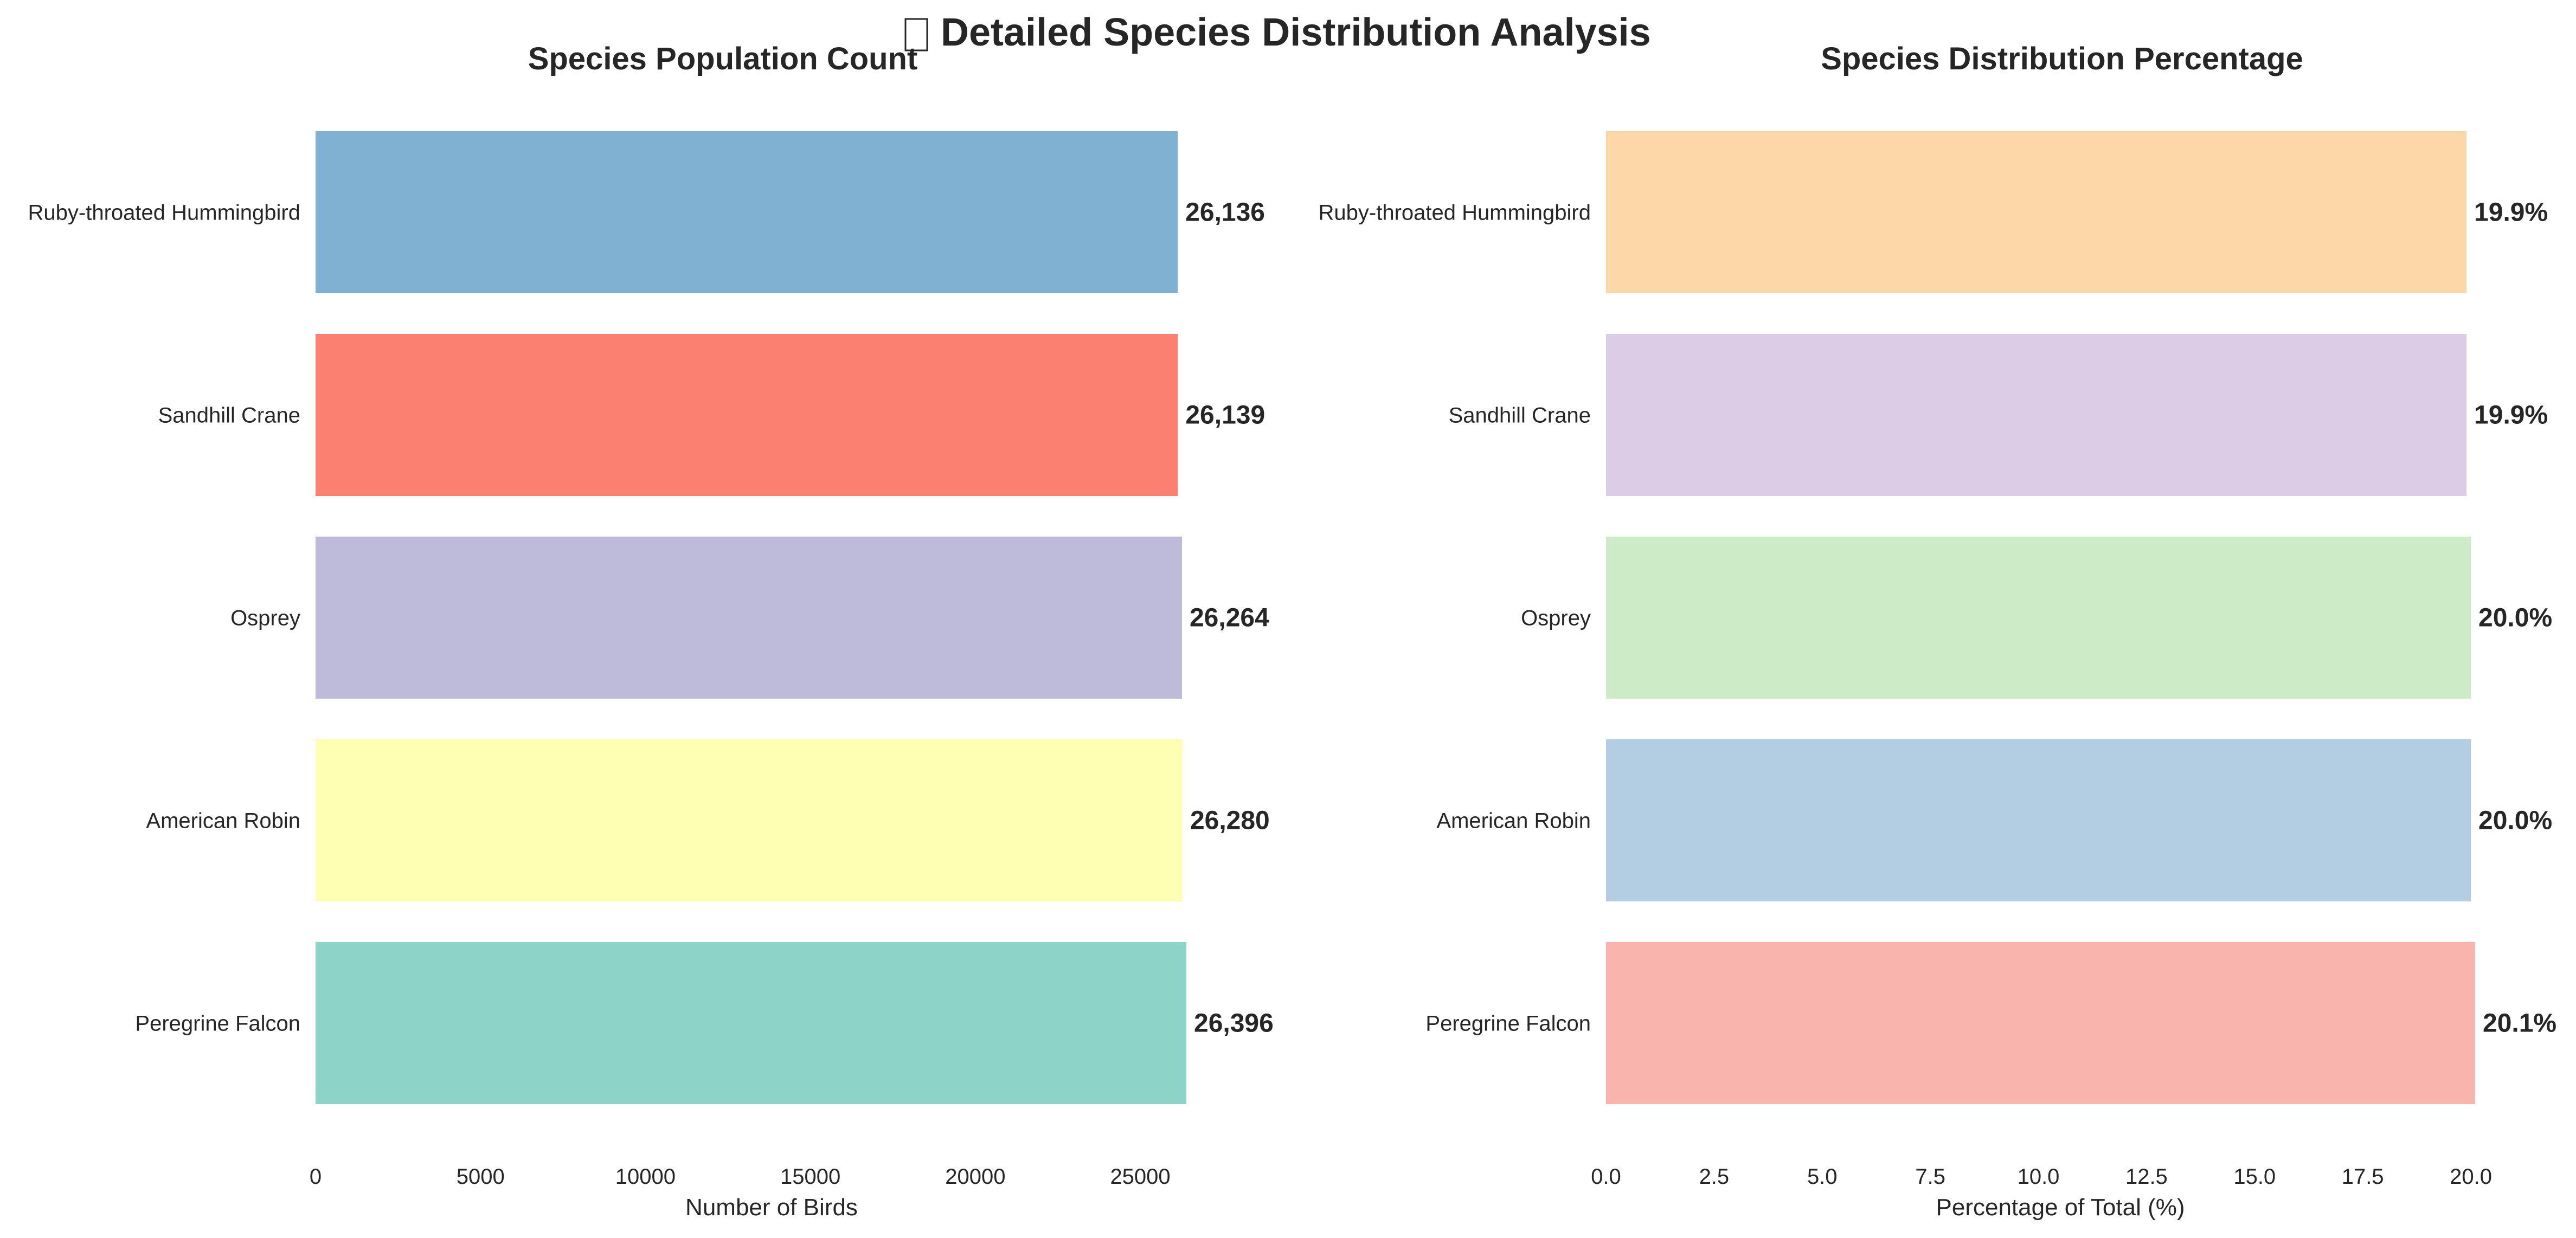  Describe the element at coordinates (1822, 1177) in the screenshot. I see `x-tick-label: 5.0` at that location.